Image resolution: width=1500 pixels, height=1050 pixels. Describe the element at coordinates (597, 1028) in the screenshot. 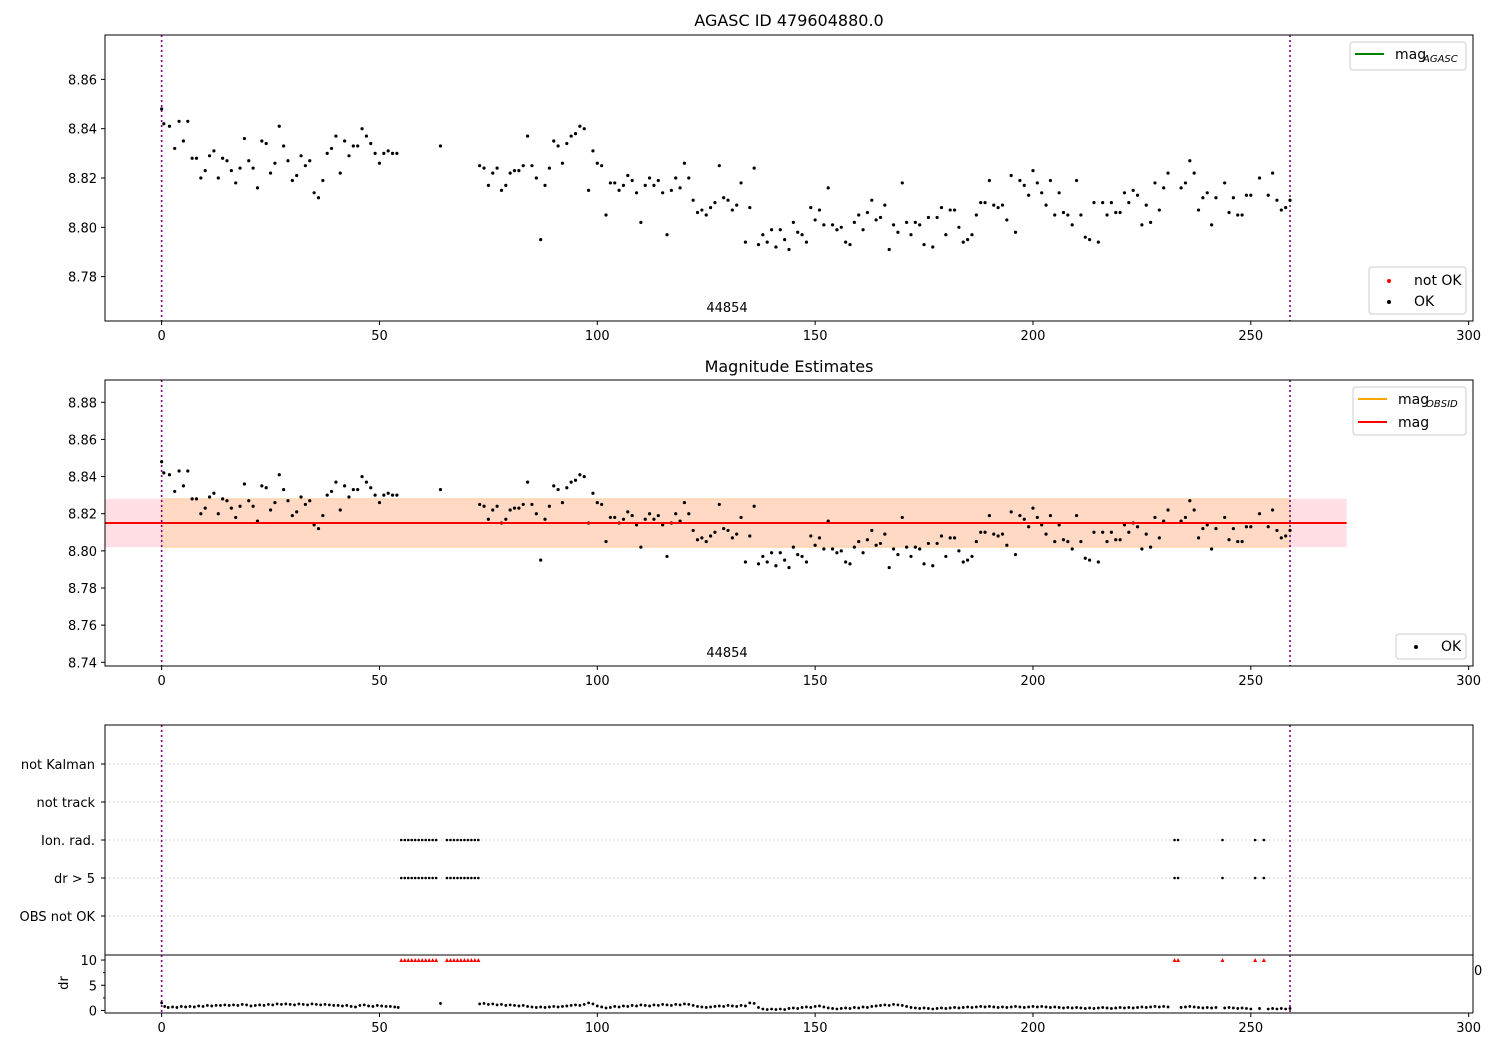

I see `x-tick-label: 100` at that location.